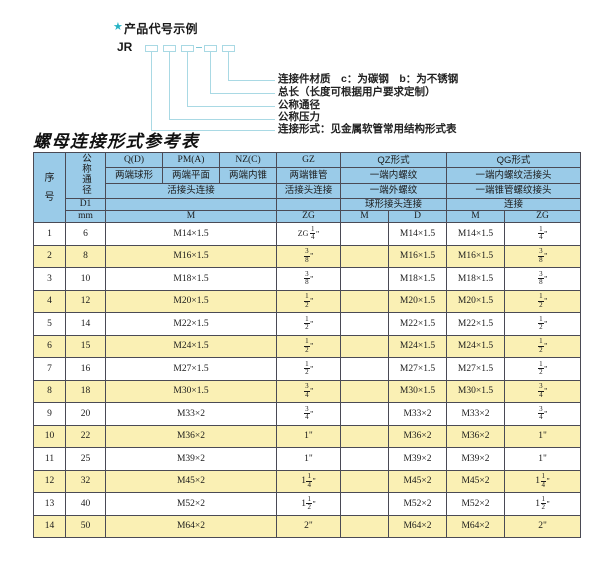 This screenshot has width=600, height=567. Describe the element at coordinates (191, 191) in the screenshot. I see `header-union-qpmnz: 活接头连接` at that location.